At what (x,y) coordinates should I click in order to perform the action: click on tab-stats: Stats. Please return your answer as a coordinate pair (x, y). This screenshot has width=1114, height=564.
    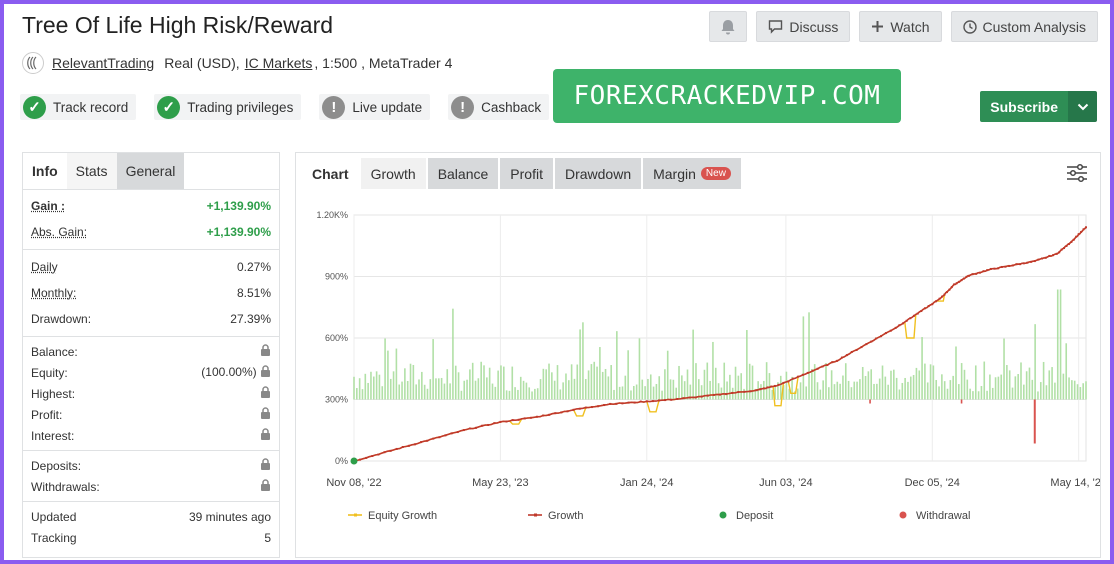
    Looking at the image, I should click on (91, 171).